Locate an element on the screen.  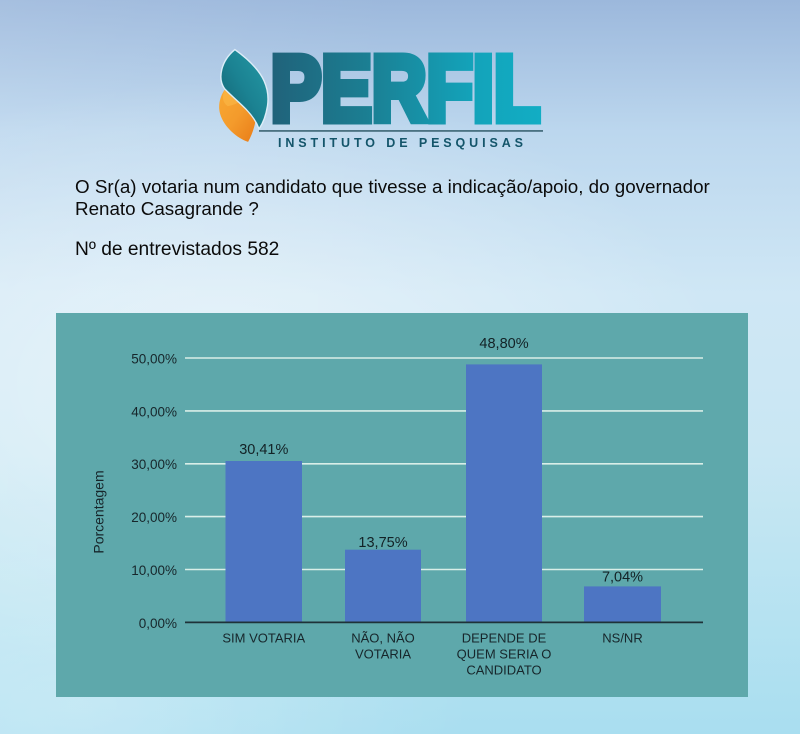
svg-text: 10,00% is located at coordinates (154, 570).